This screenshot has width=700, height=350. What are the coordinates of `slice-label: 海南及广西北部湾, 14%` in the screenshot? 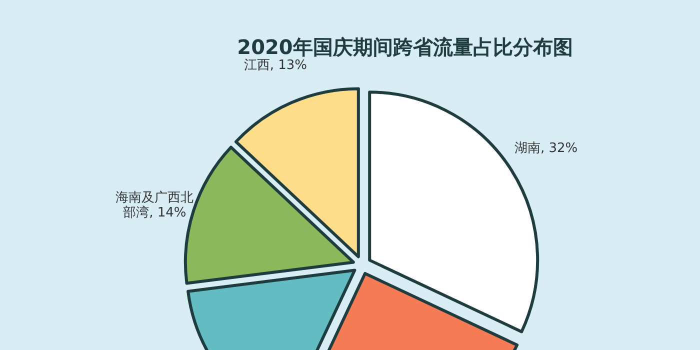 It's located at (155, 205).